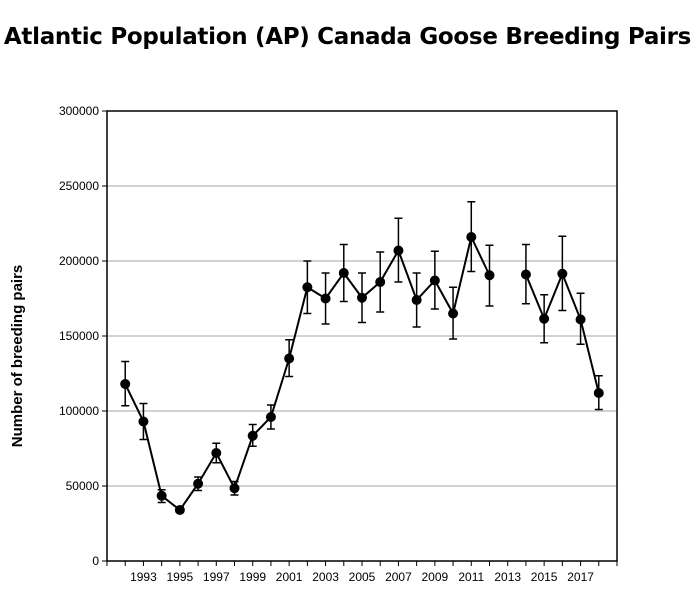  Describe the element at coordinates (252, 577) in the screenshot. I see `x-tick-label: 1999` at that location.